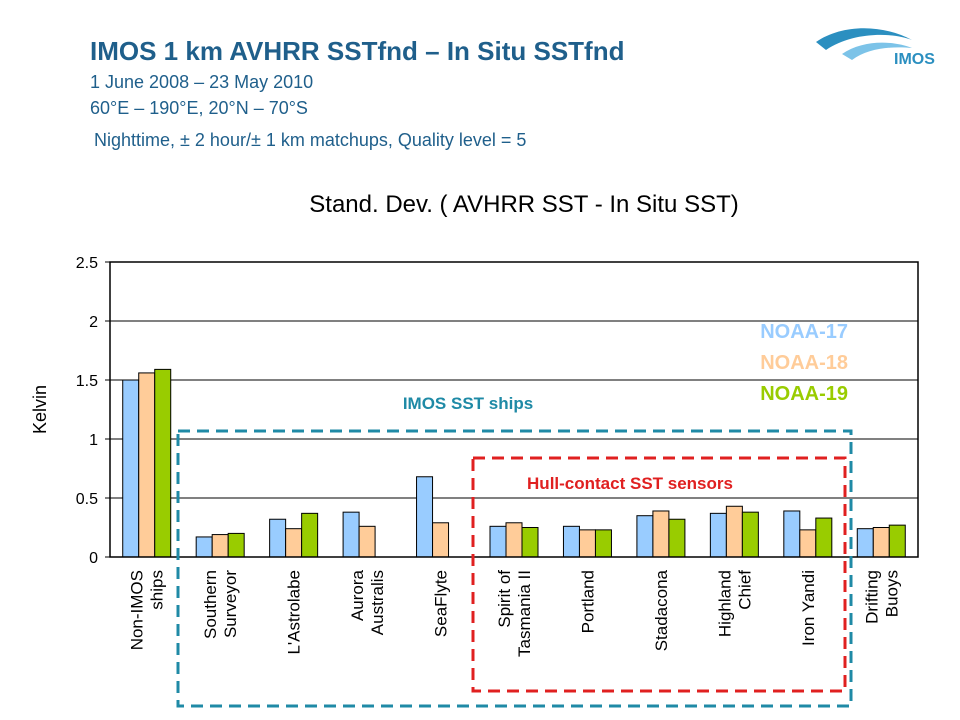  Describe the element at coordinates (808, 608) in the screenshot. I see `x-tick-label: Iron Yandi` at that location.